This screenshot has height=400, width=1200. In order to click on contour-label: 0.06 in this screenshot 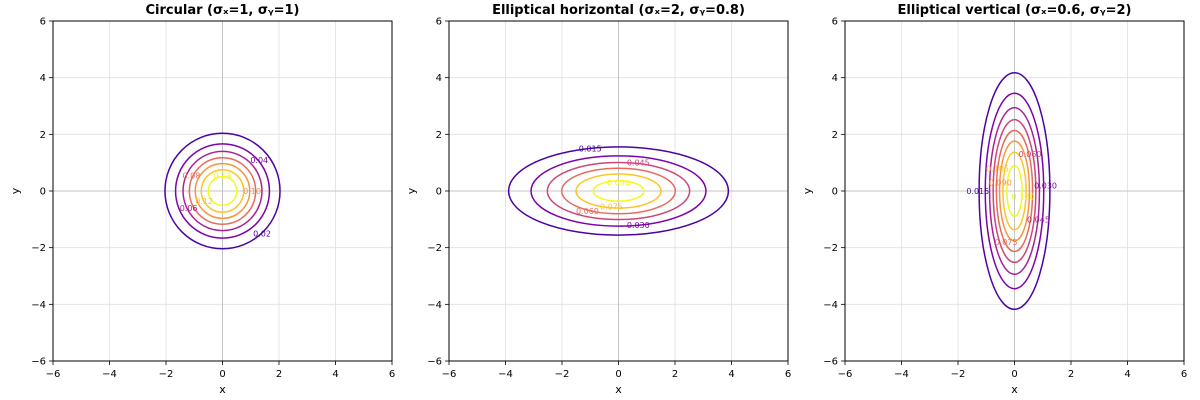, I will do `click(189, 208)`.